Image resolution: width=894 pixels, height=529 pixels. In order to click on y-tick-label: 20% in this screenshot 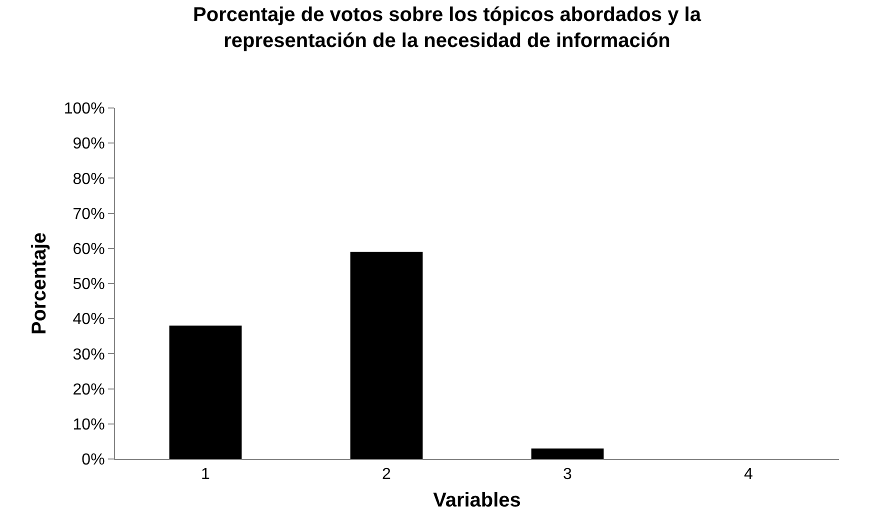, I will do `click(88, 389)`.